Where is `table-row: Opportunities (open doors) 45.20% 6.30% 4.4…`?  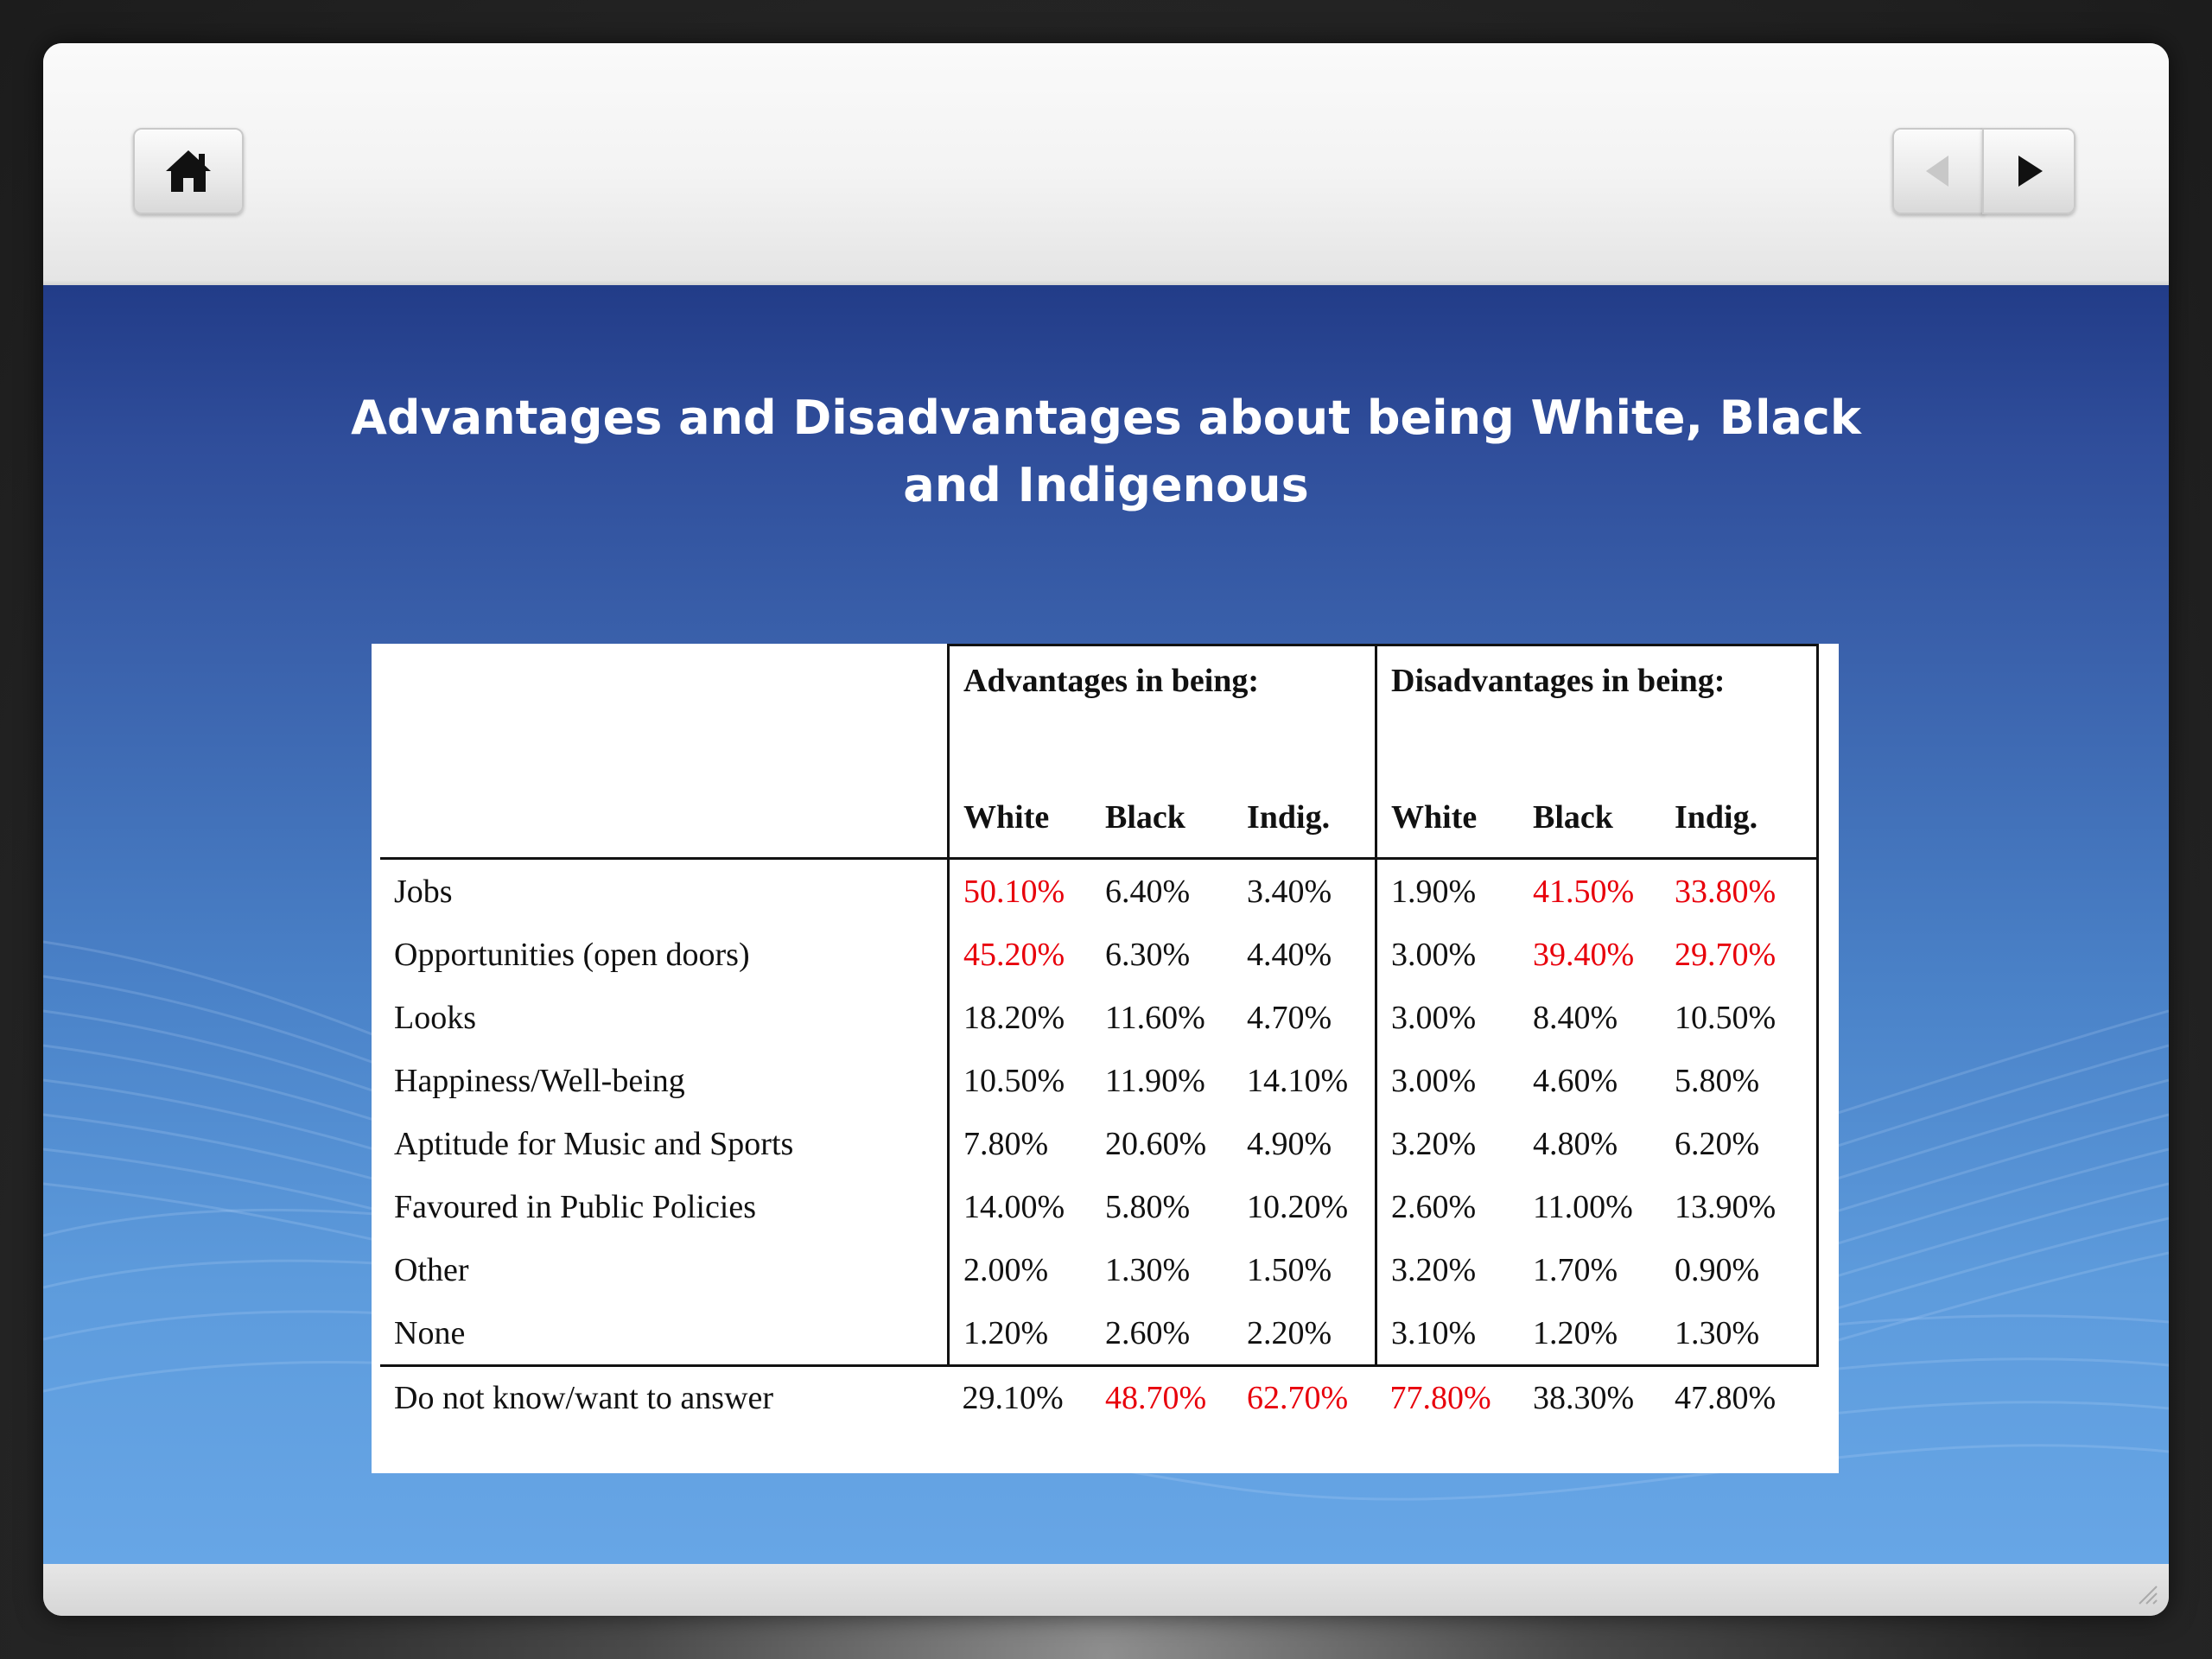 table-row: Opportunities (open doors) 45.20% 6.30% 4.4… is located at coordinates (1099, 955).